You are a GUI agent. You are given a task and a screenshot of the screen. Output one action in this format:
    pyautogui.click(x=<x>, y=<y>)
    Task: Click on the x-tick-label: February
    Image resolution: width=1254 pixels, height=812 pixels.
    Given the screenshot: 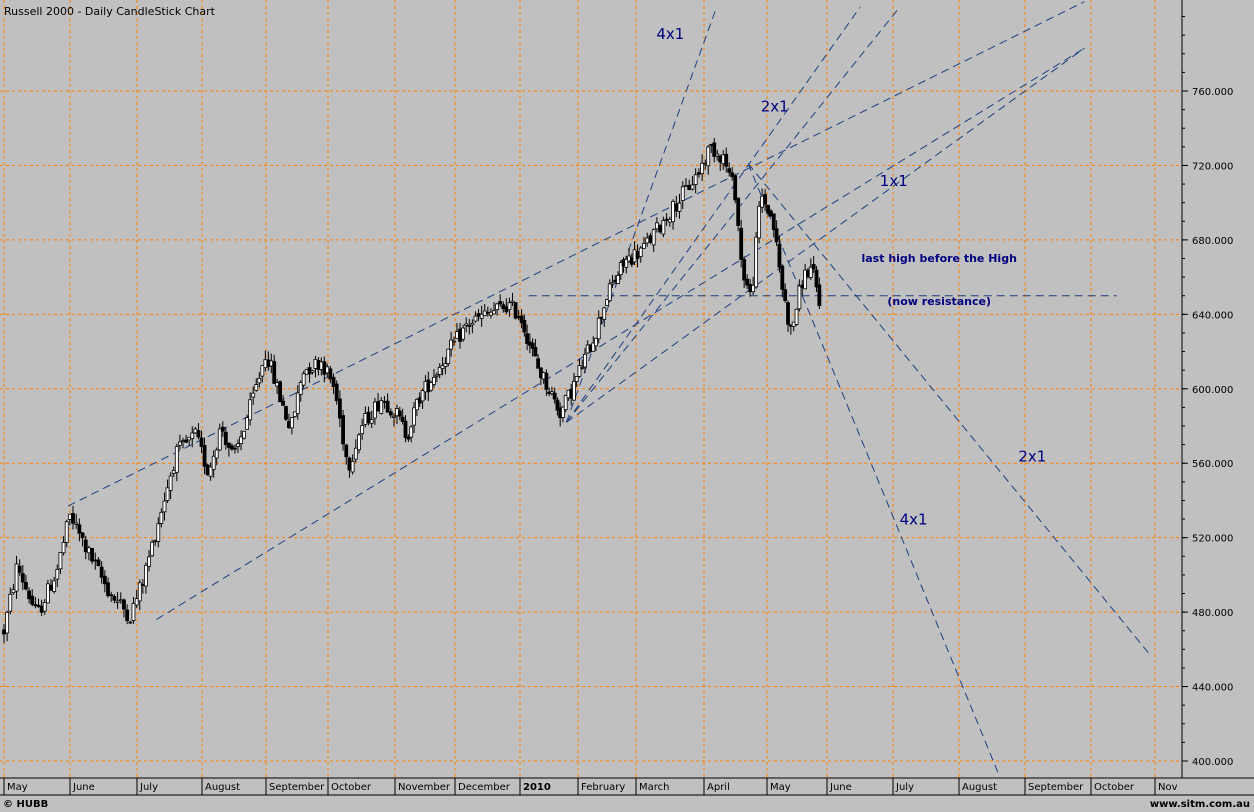 What is the action you would take?
    pyautogui.click(x=603, y=787)
    